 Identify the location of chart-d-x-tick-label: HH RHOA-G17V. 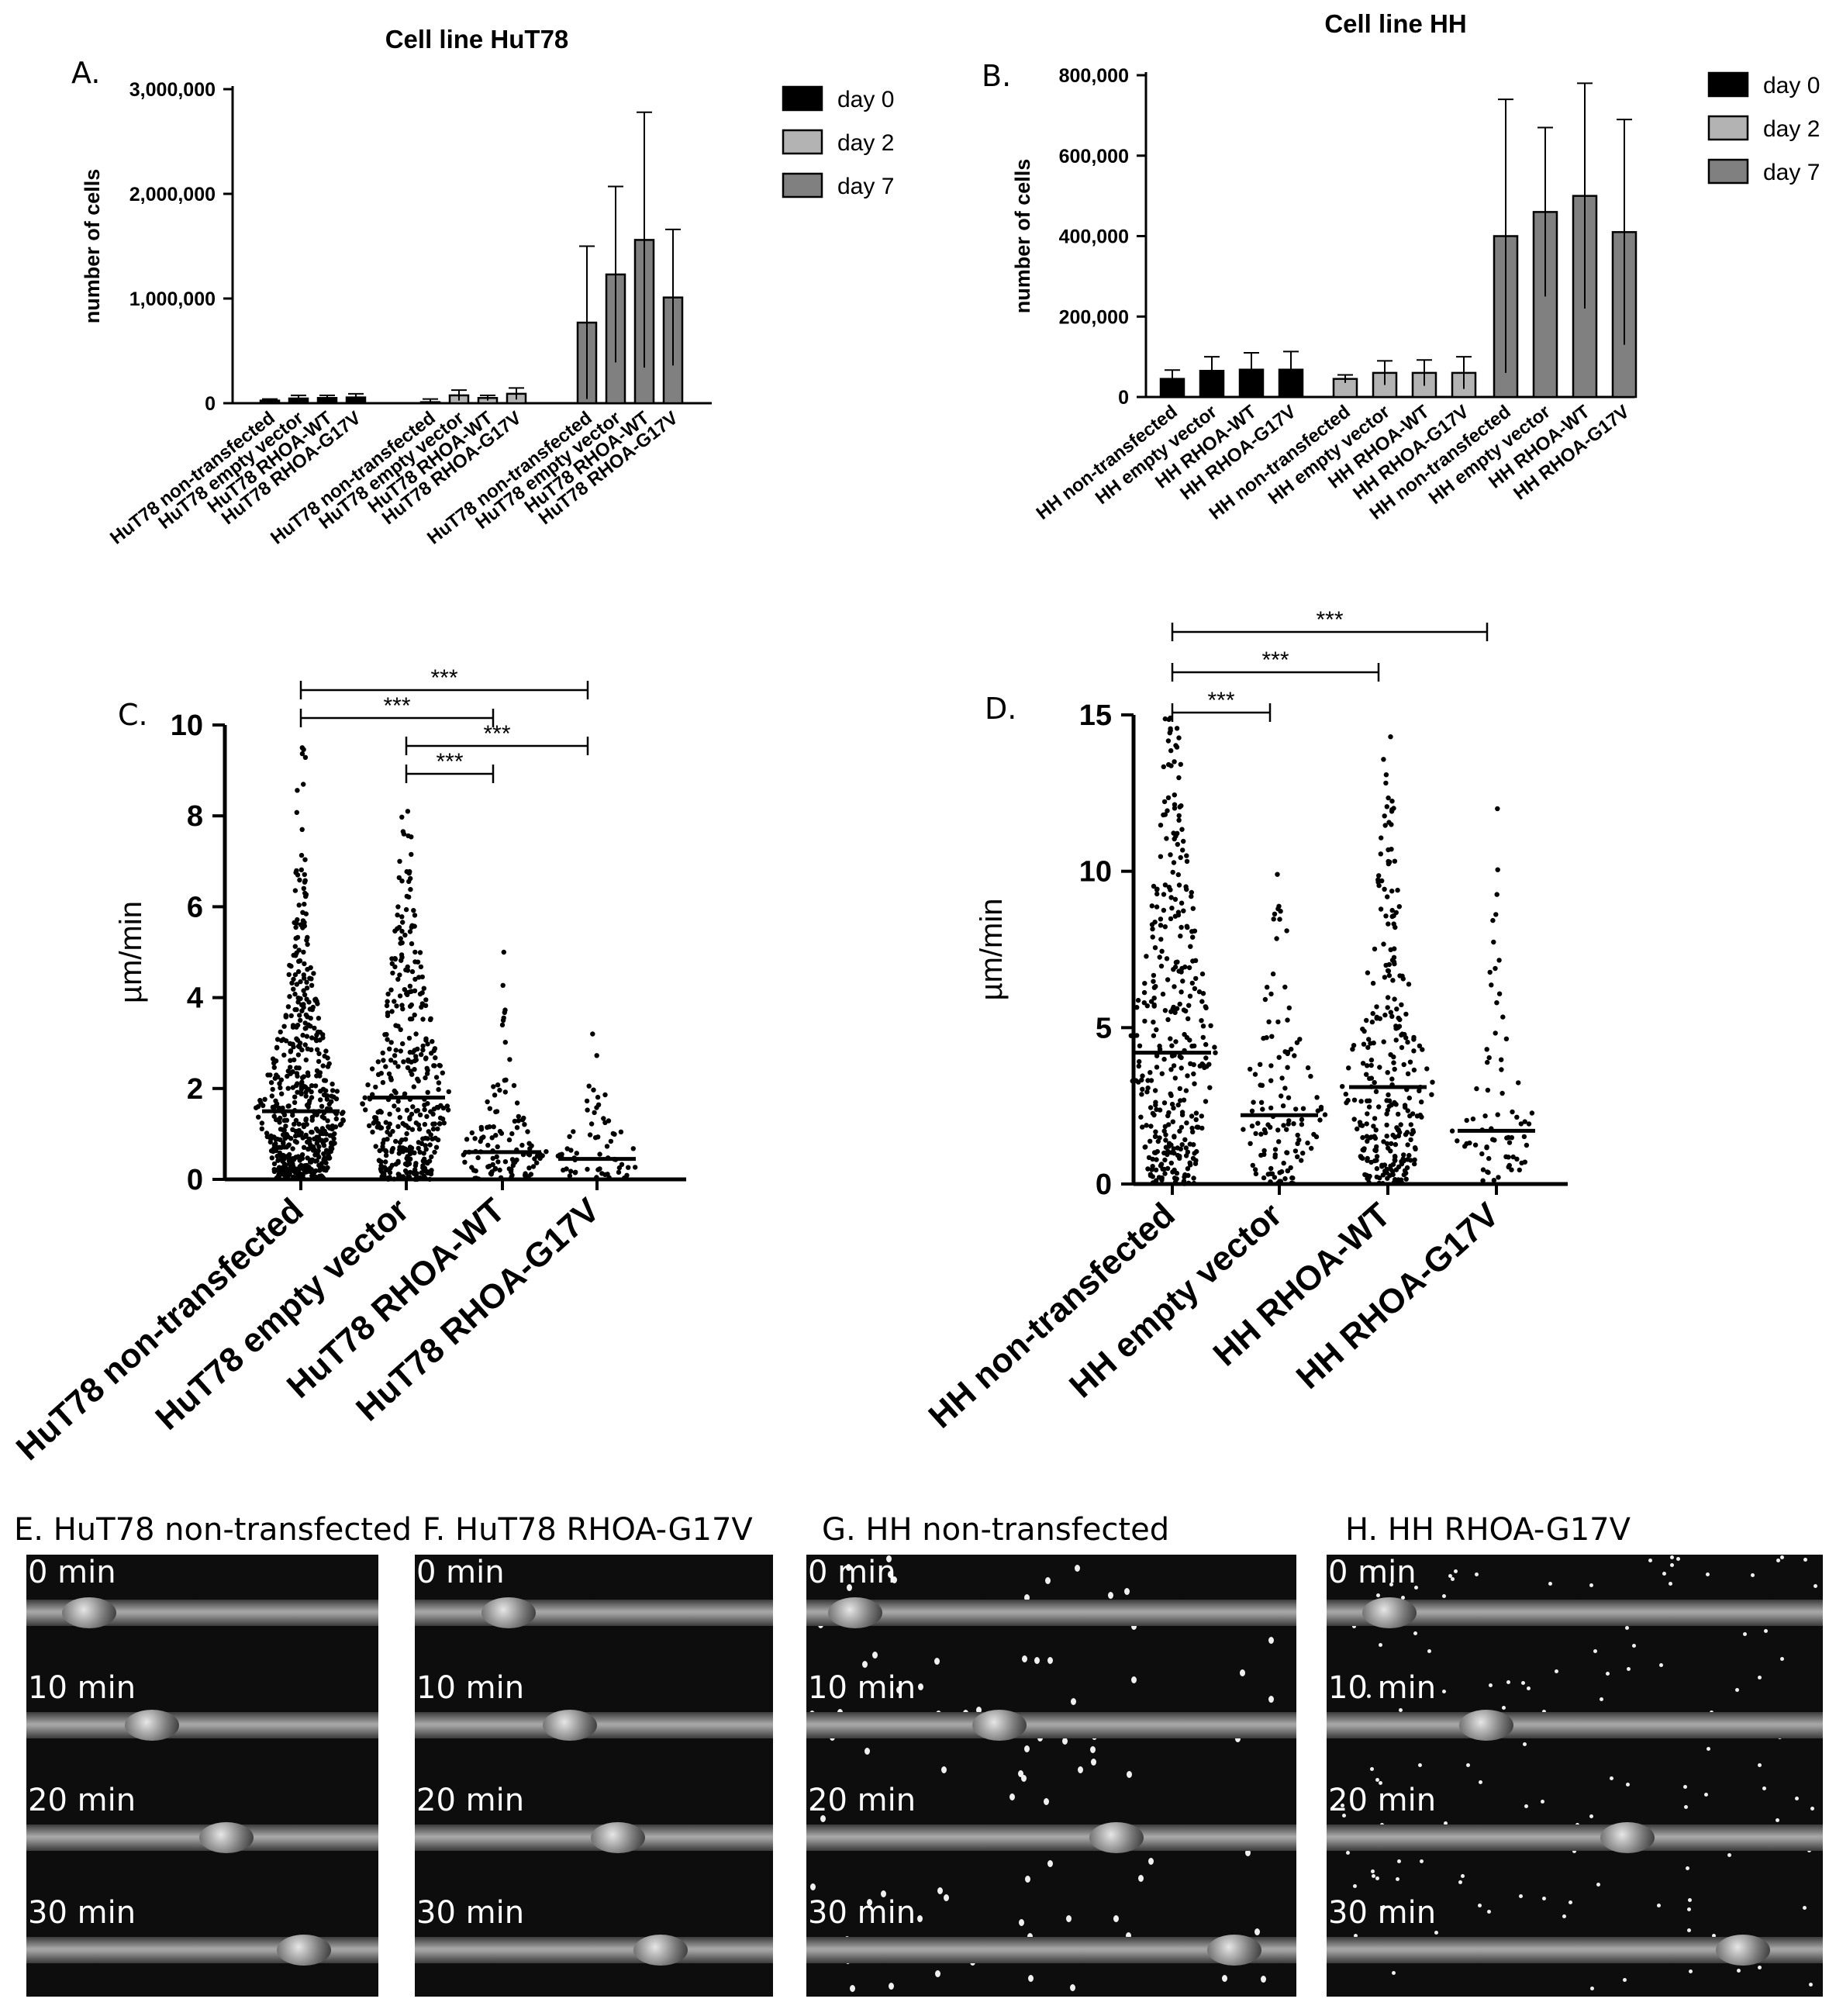
(1397, 1296).